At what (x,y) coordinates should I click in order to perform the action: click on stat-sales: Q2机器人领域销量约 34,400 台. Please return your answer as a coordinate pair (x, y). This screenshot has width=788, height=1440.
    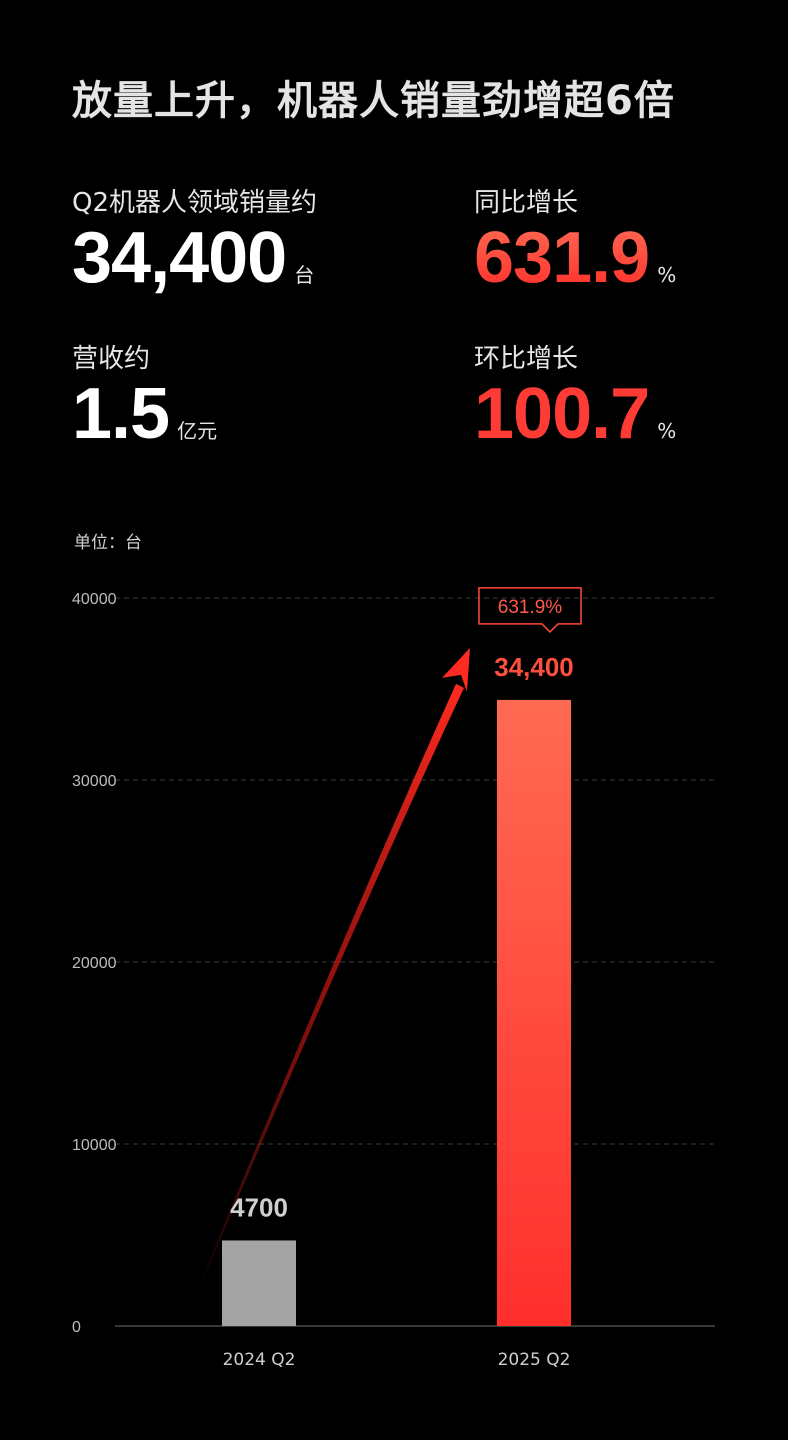
    Looking at the image, I should click on (194, 239).